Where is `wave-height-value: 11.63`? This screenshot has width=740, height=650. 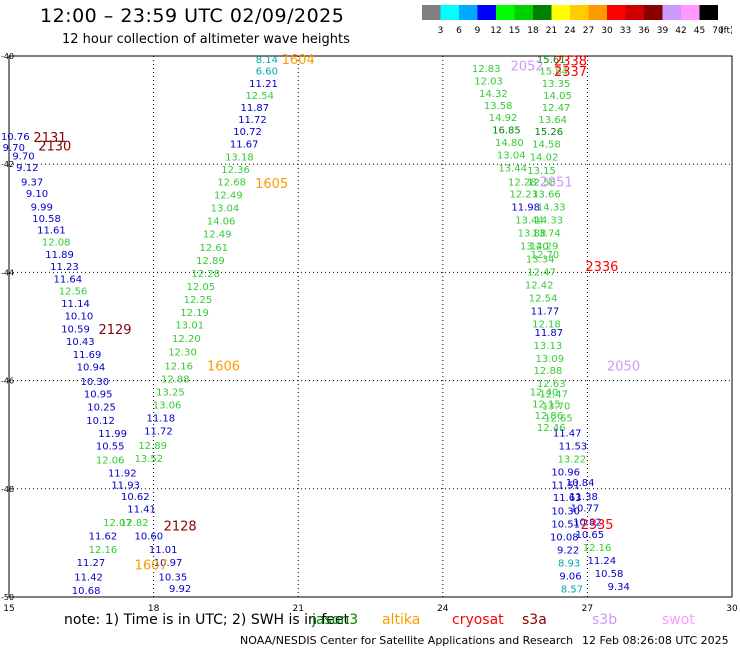
wave-height-value: 11.63 is located at coordinates (567, 498).